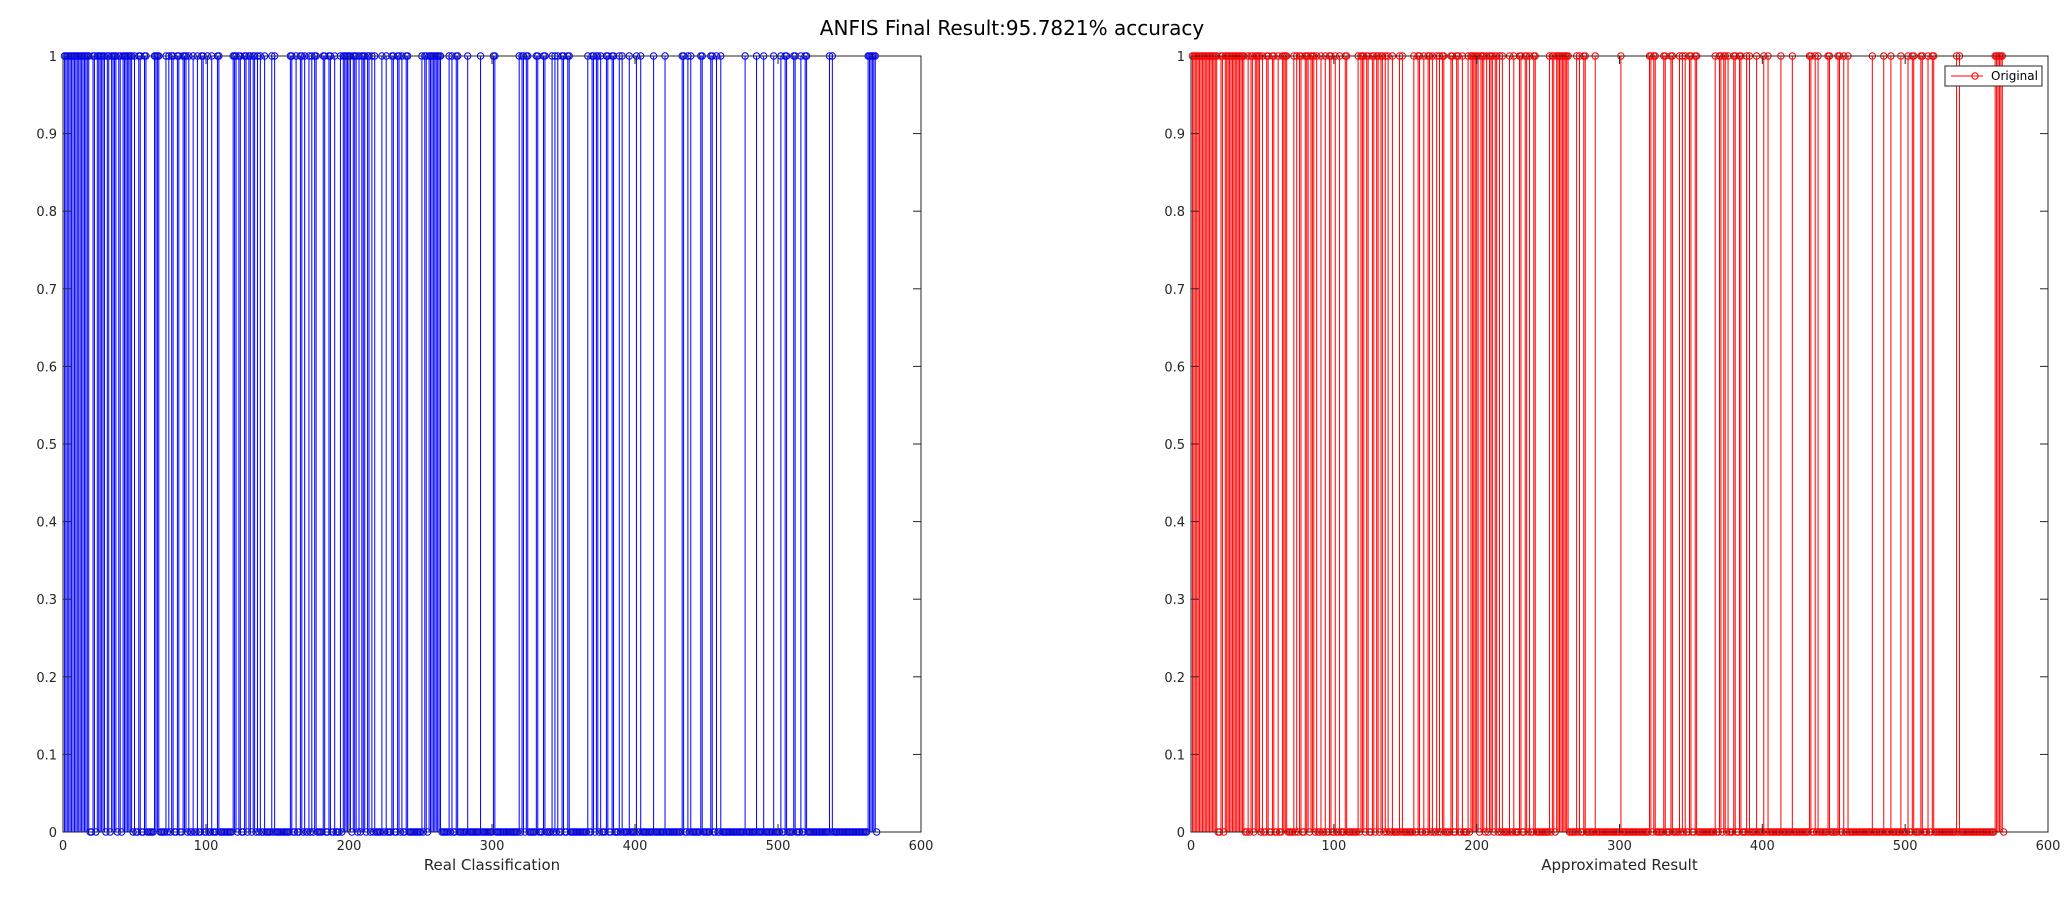  I want to click on real-y-tick-label: 0.6, so click(46, 367).